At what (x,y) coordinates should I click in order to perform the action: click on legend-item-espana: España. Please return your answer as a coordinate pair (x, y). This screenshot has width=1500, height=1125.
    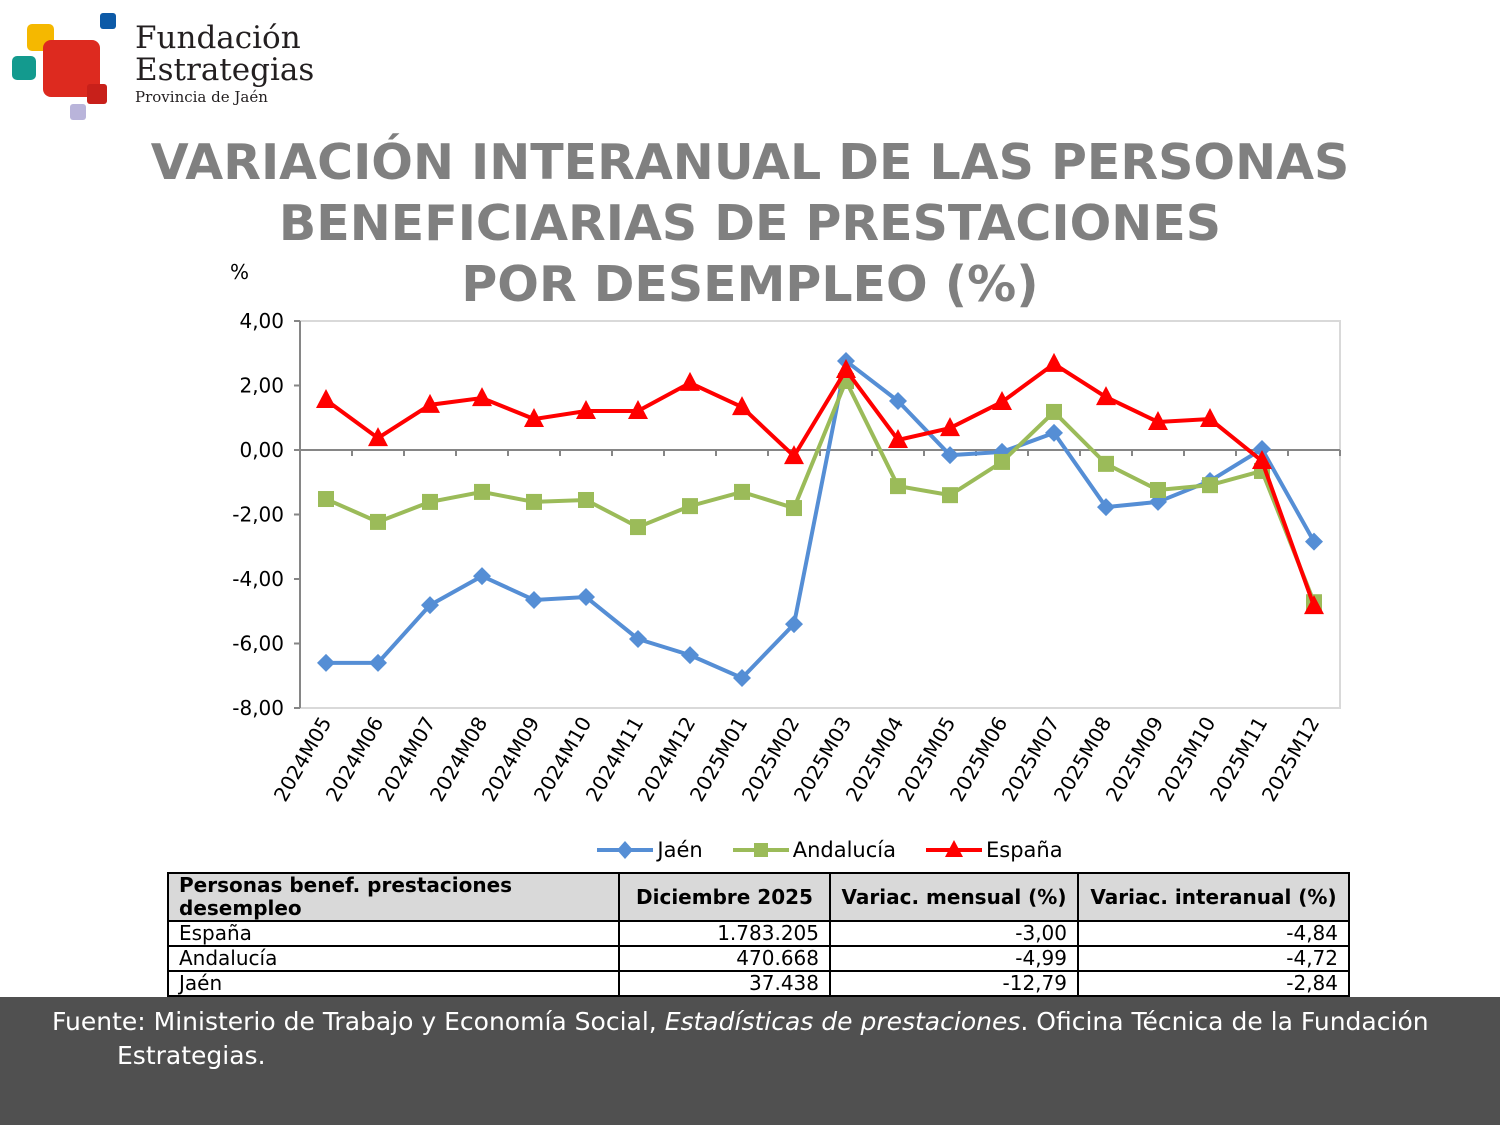
    Looking at the image, I should click on (994, 850).